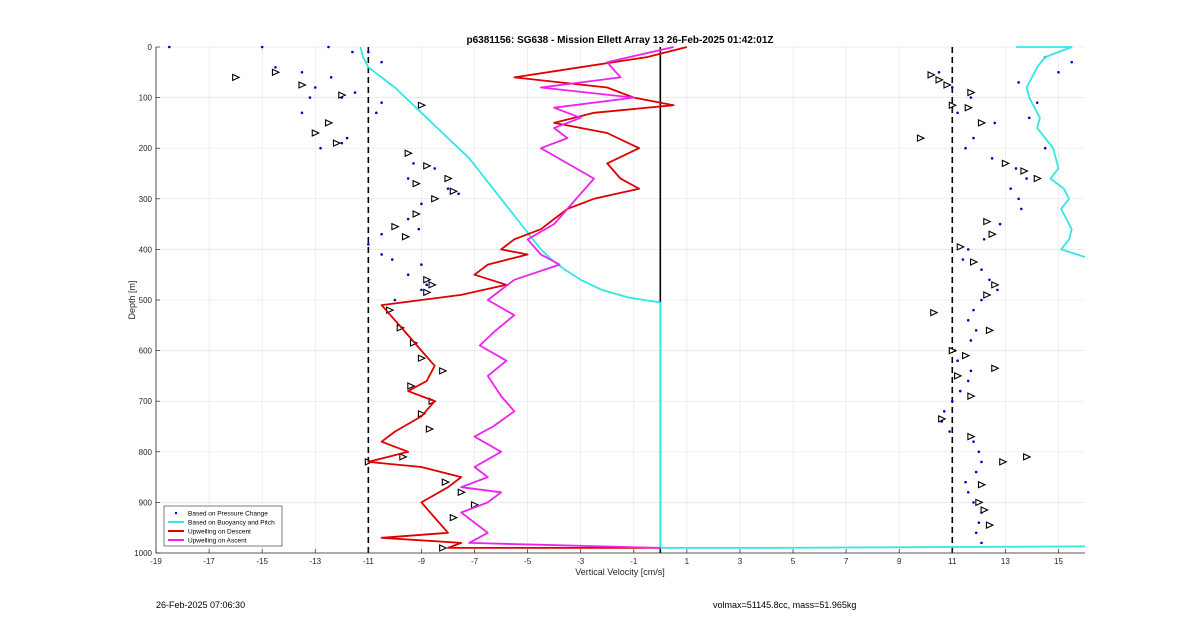  What do you see at coordinates (146, 148) in the screenshot?
I see `y-tick-label: 200` at bounding box center [146, 148].